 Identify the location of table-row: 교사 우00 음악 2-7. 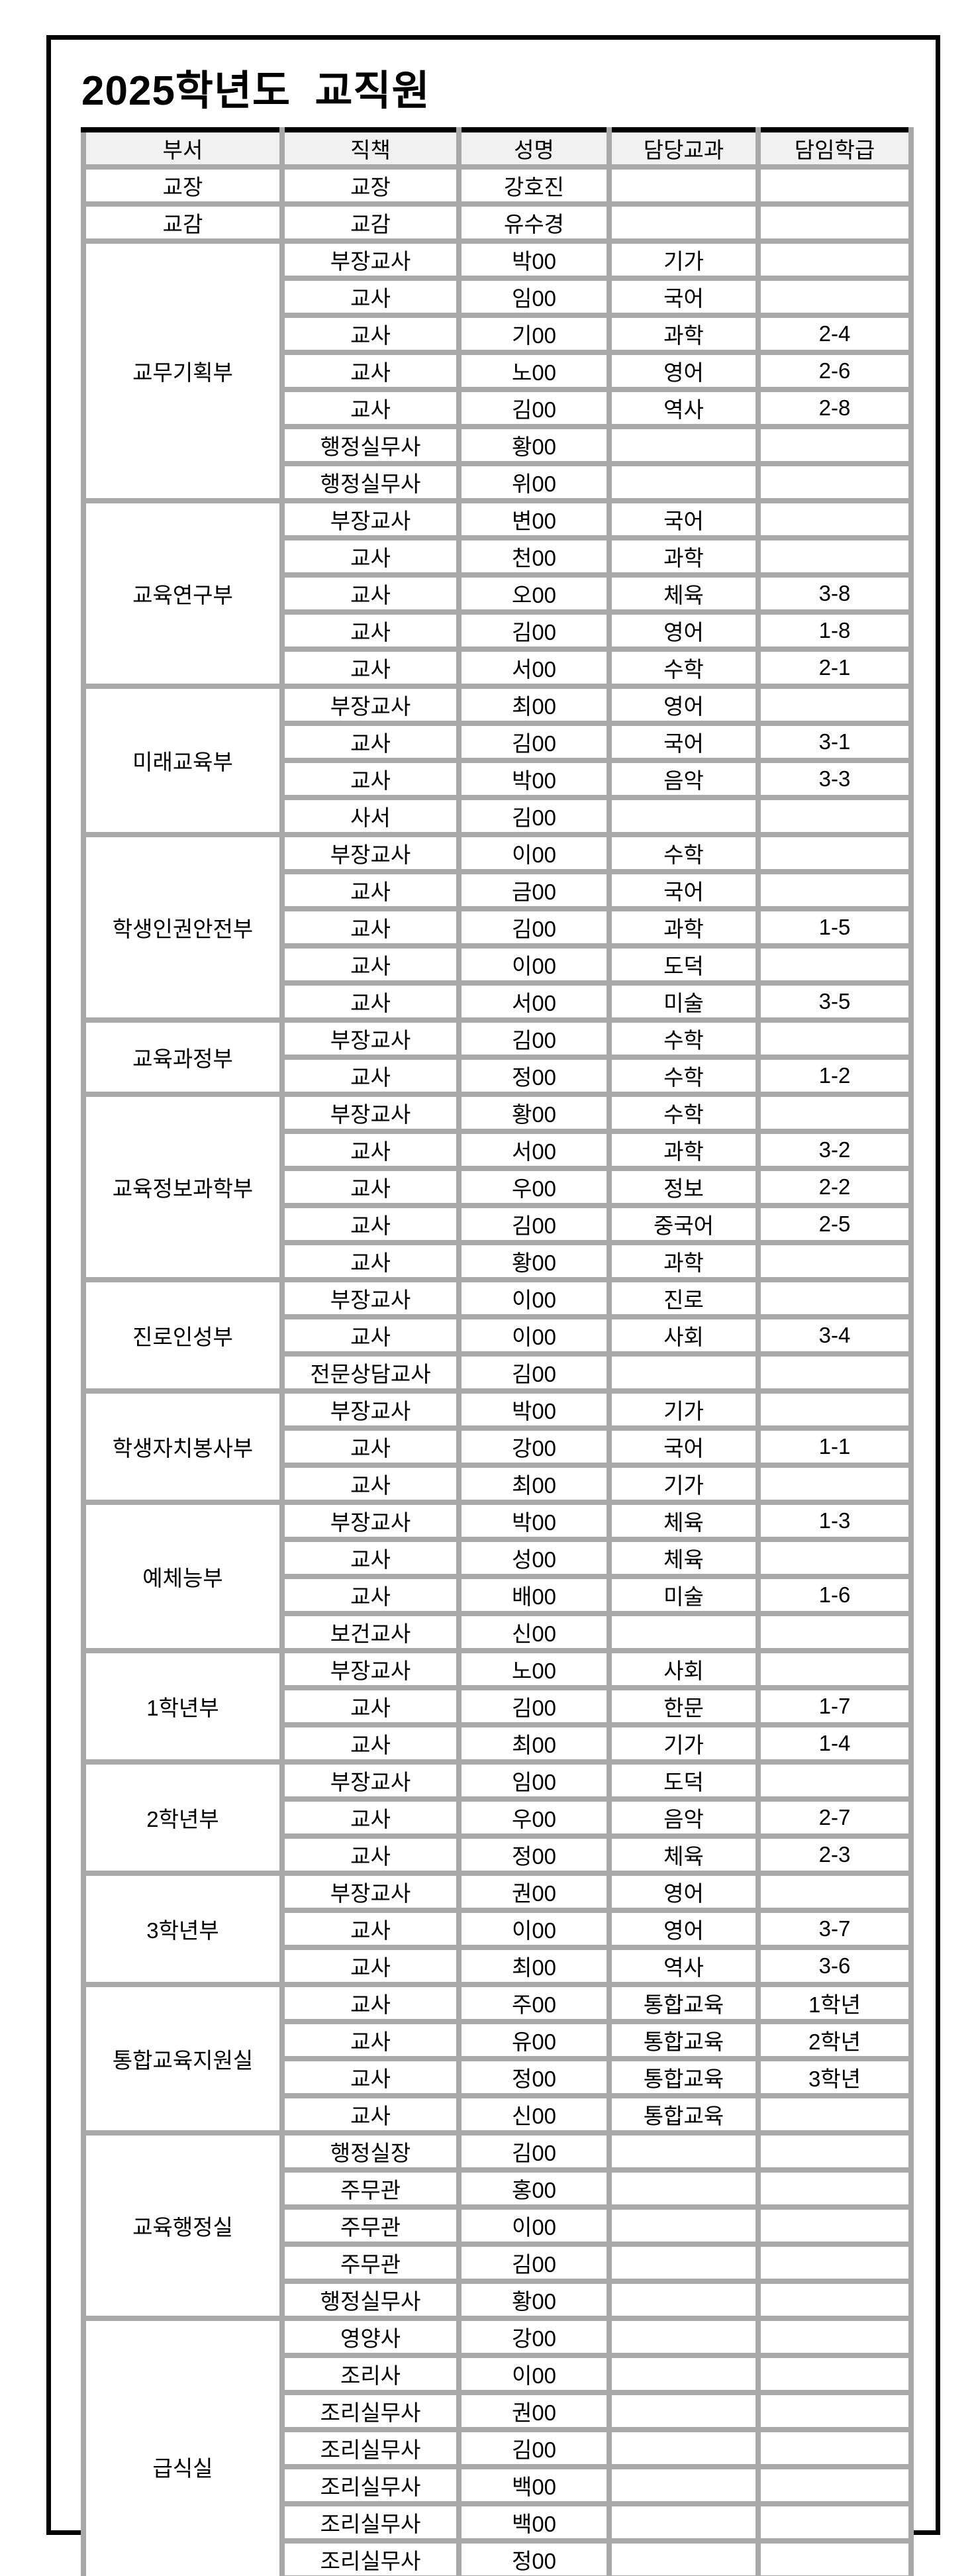
(498, 1817).